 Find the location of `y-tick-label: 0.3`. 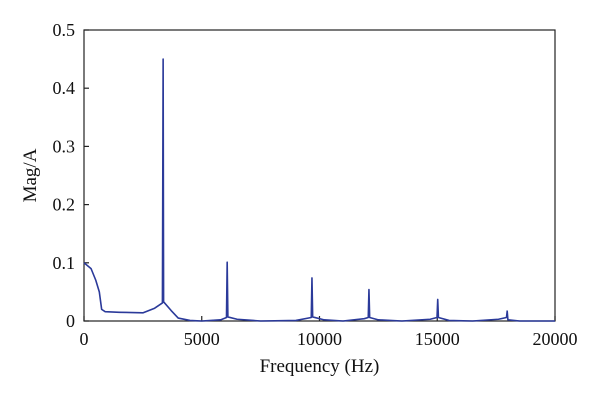

y-tick-label: 0.3 is located at coordinates (64, 146).